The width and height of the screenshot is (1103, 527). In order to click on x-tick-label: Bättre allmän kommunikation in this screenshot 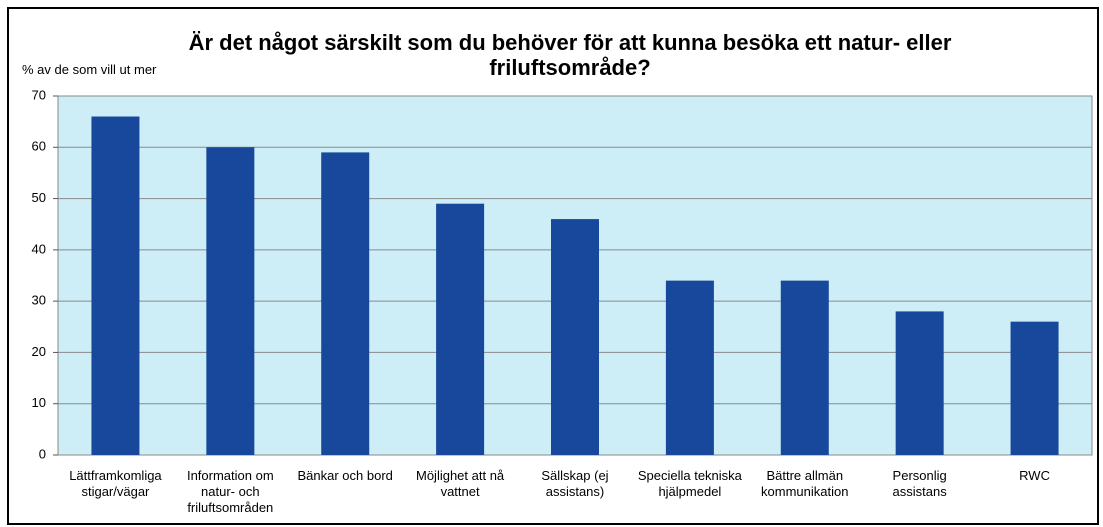, I will do `click(805, 483)`.